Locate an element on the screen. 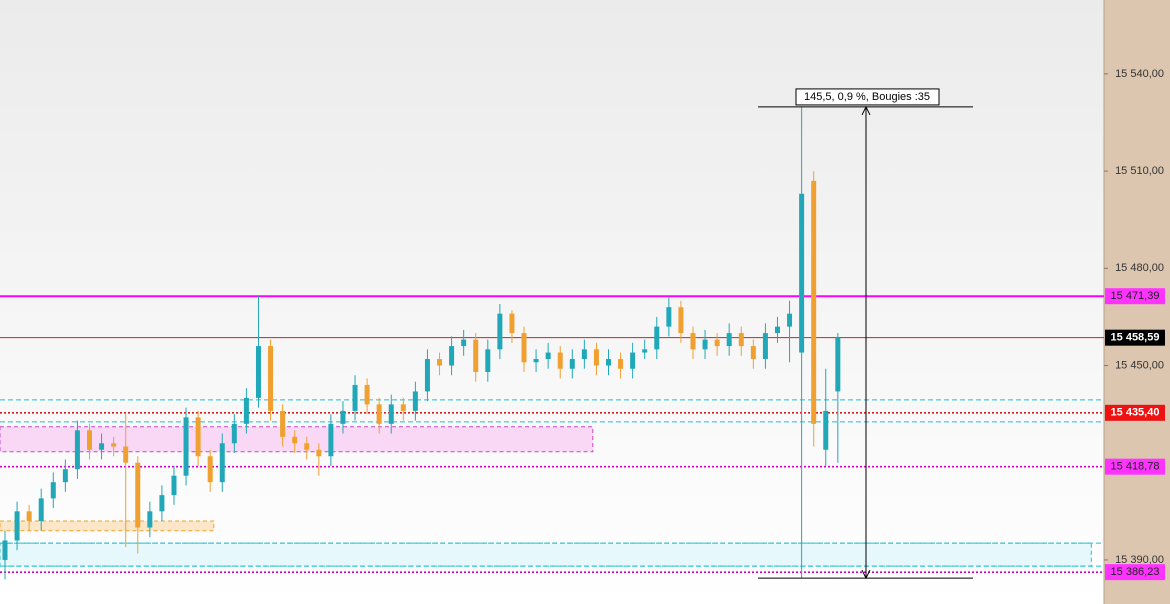 The height and width of the screenshot is (604, 1170). arrow-head is located at coordinates (866, 342).